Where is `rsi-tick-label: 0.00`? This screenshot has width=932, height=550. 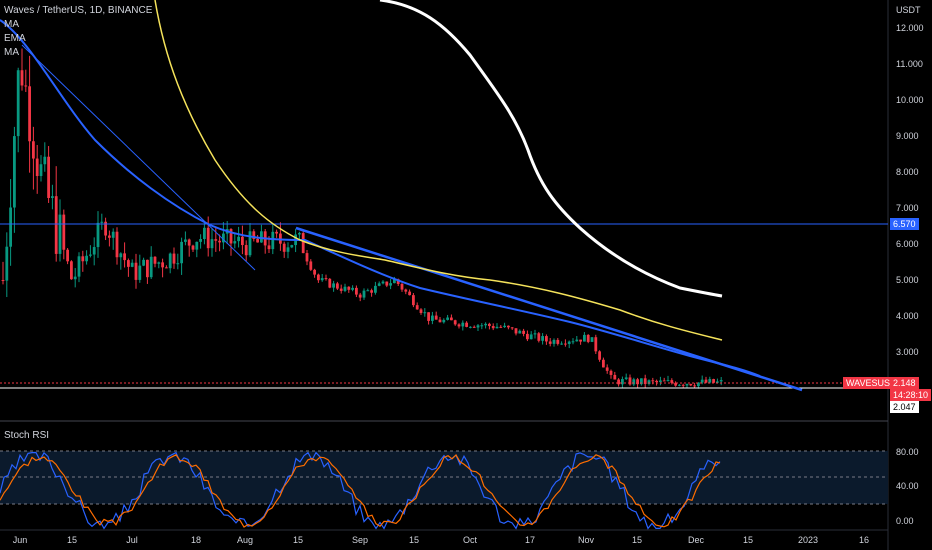
rsi-tick-label: 0.00 is located at coordinates (905, 521).